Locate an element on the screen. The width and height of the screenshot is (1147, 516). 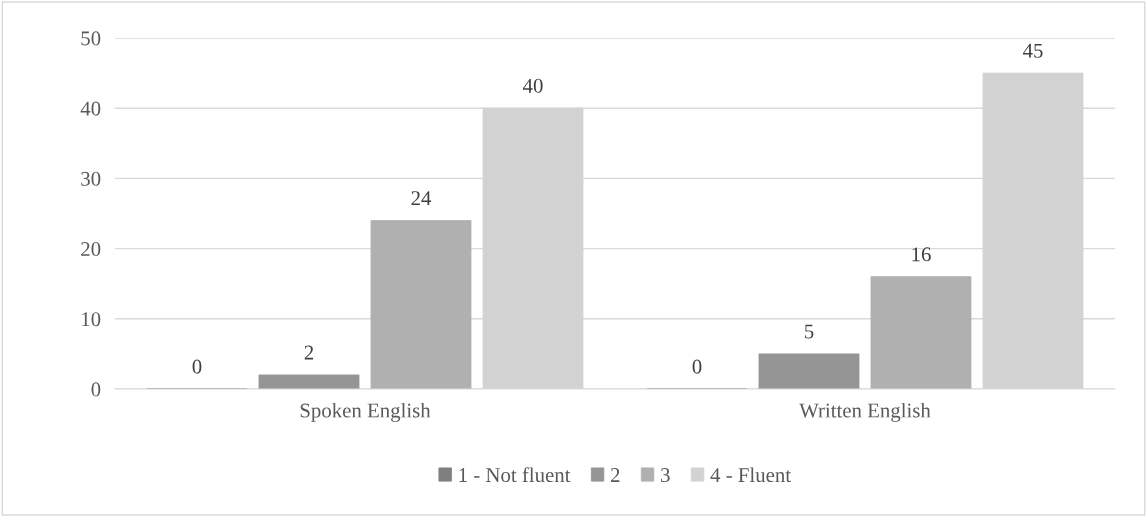
y-tick-label: 30 is located at coordinates (91, 178).